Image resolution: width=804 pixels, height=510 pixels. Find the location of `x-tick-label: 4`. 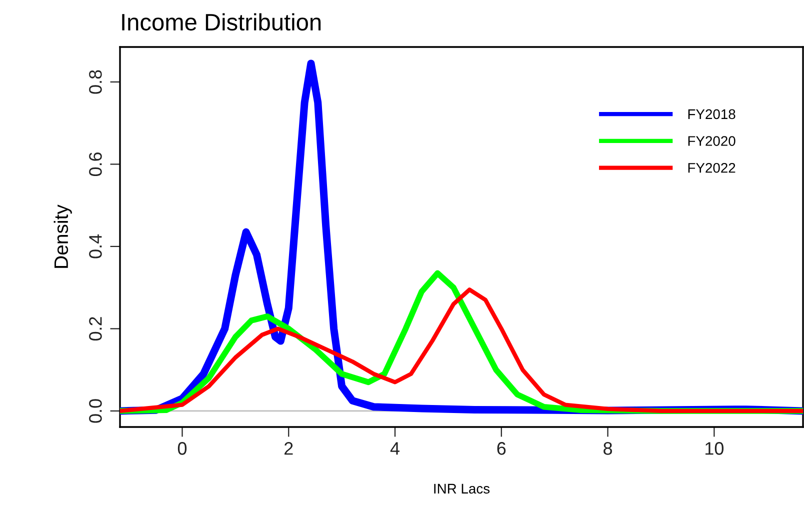

x-tick-label: 4 is located at coordinates (395, 448).